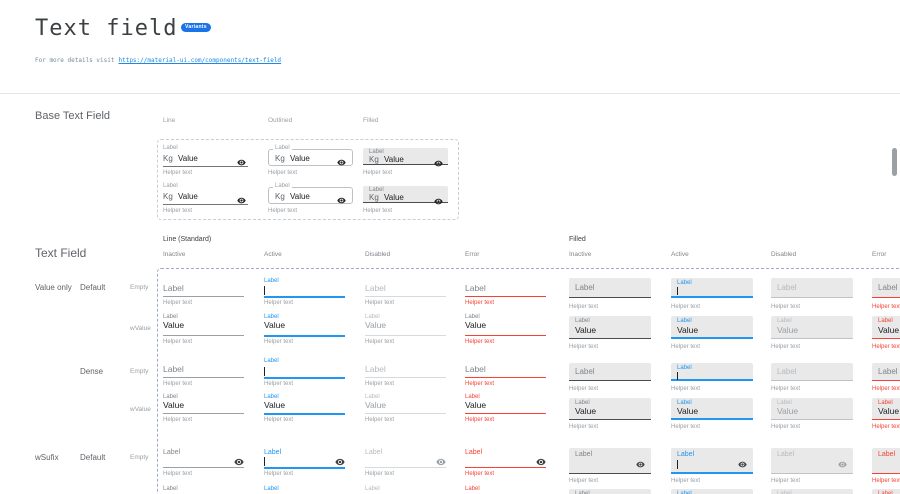 The image size is (900, 494). What do you see at coordinates (304, 463) in the screenshot?
I see `text-field-line-active-suffix-empty: Label Helper text` at bounding box center [304, 463].